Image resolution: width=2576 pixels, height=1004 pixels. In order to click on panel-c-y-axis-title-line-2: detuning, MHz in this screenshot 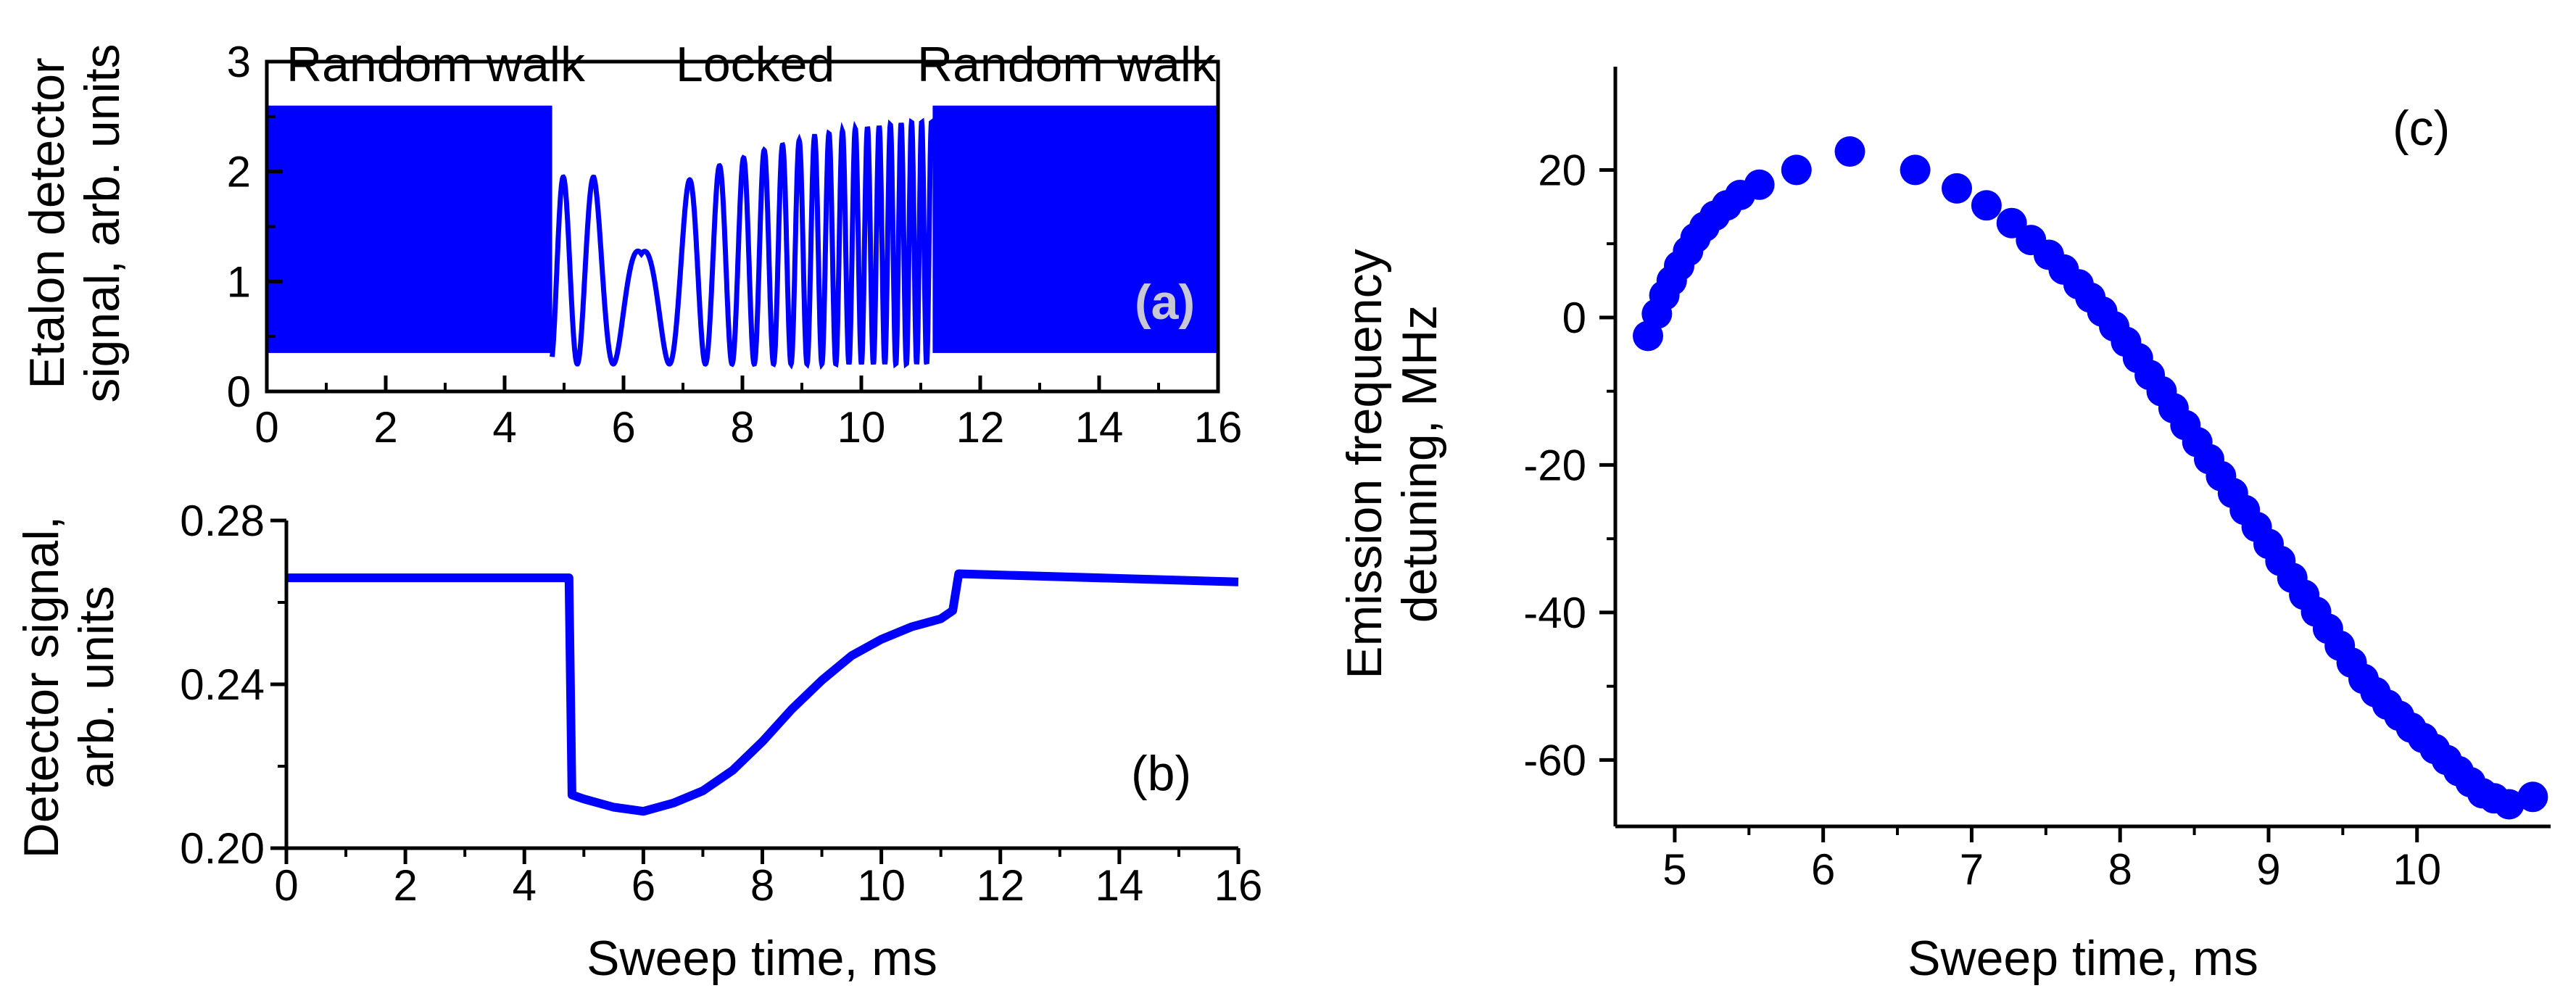, I will do `click(1420, 464)`.